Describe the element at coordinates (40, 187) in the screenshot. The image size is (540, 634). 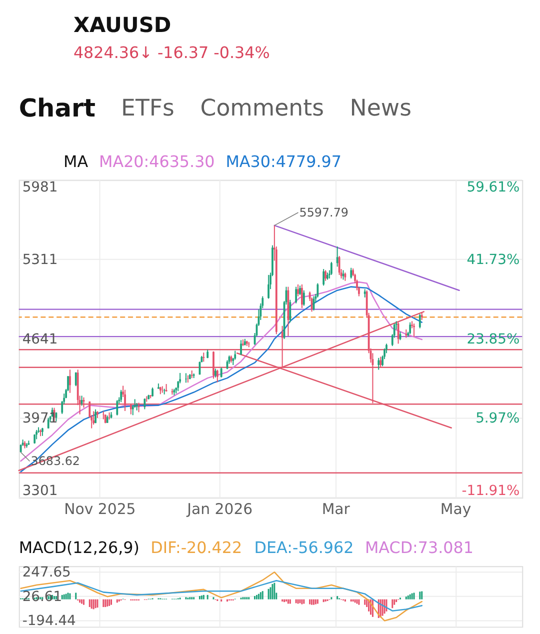
I see `y-tick-label: 5981` at that location.